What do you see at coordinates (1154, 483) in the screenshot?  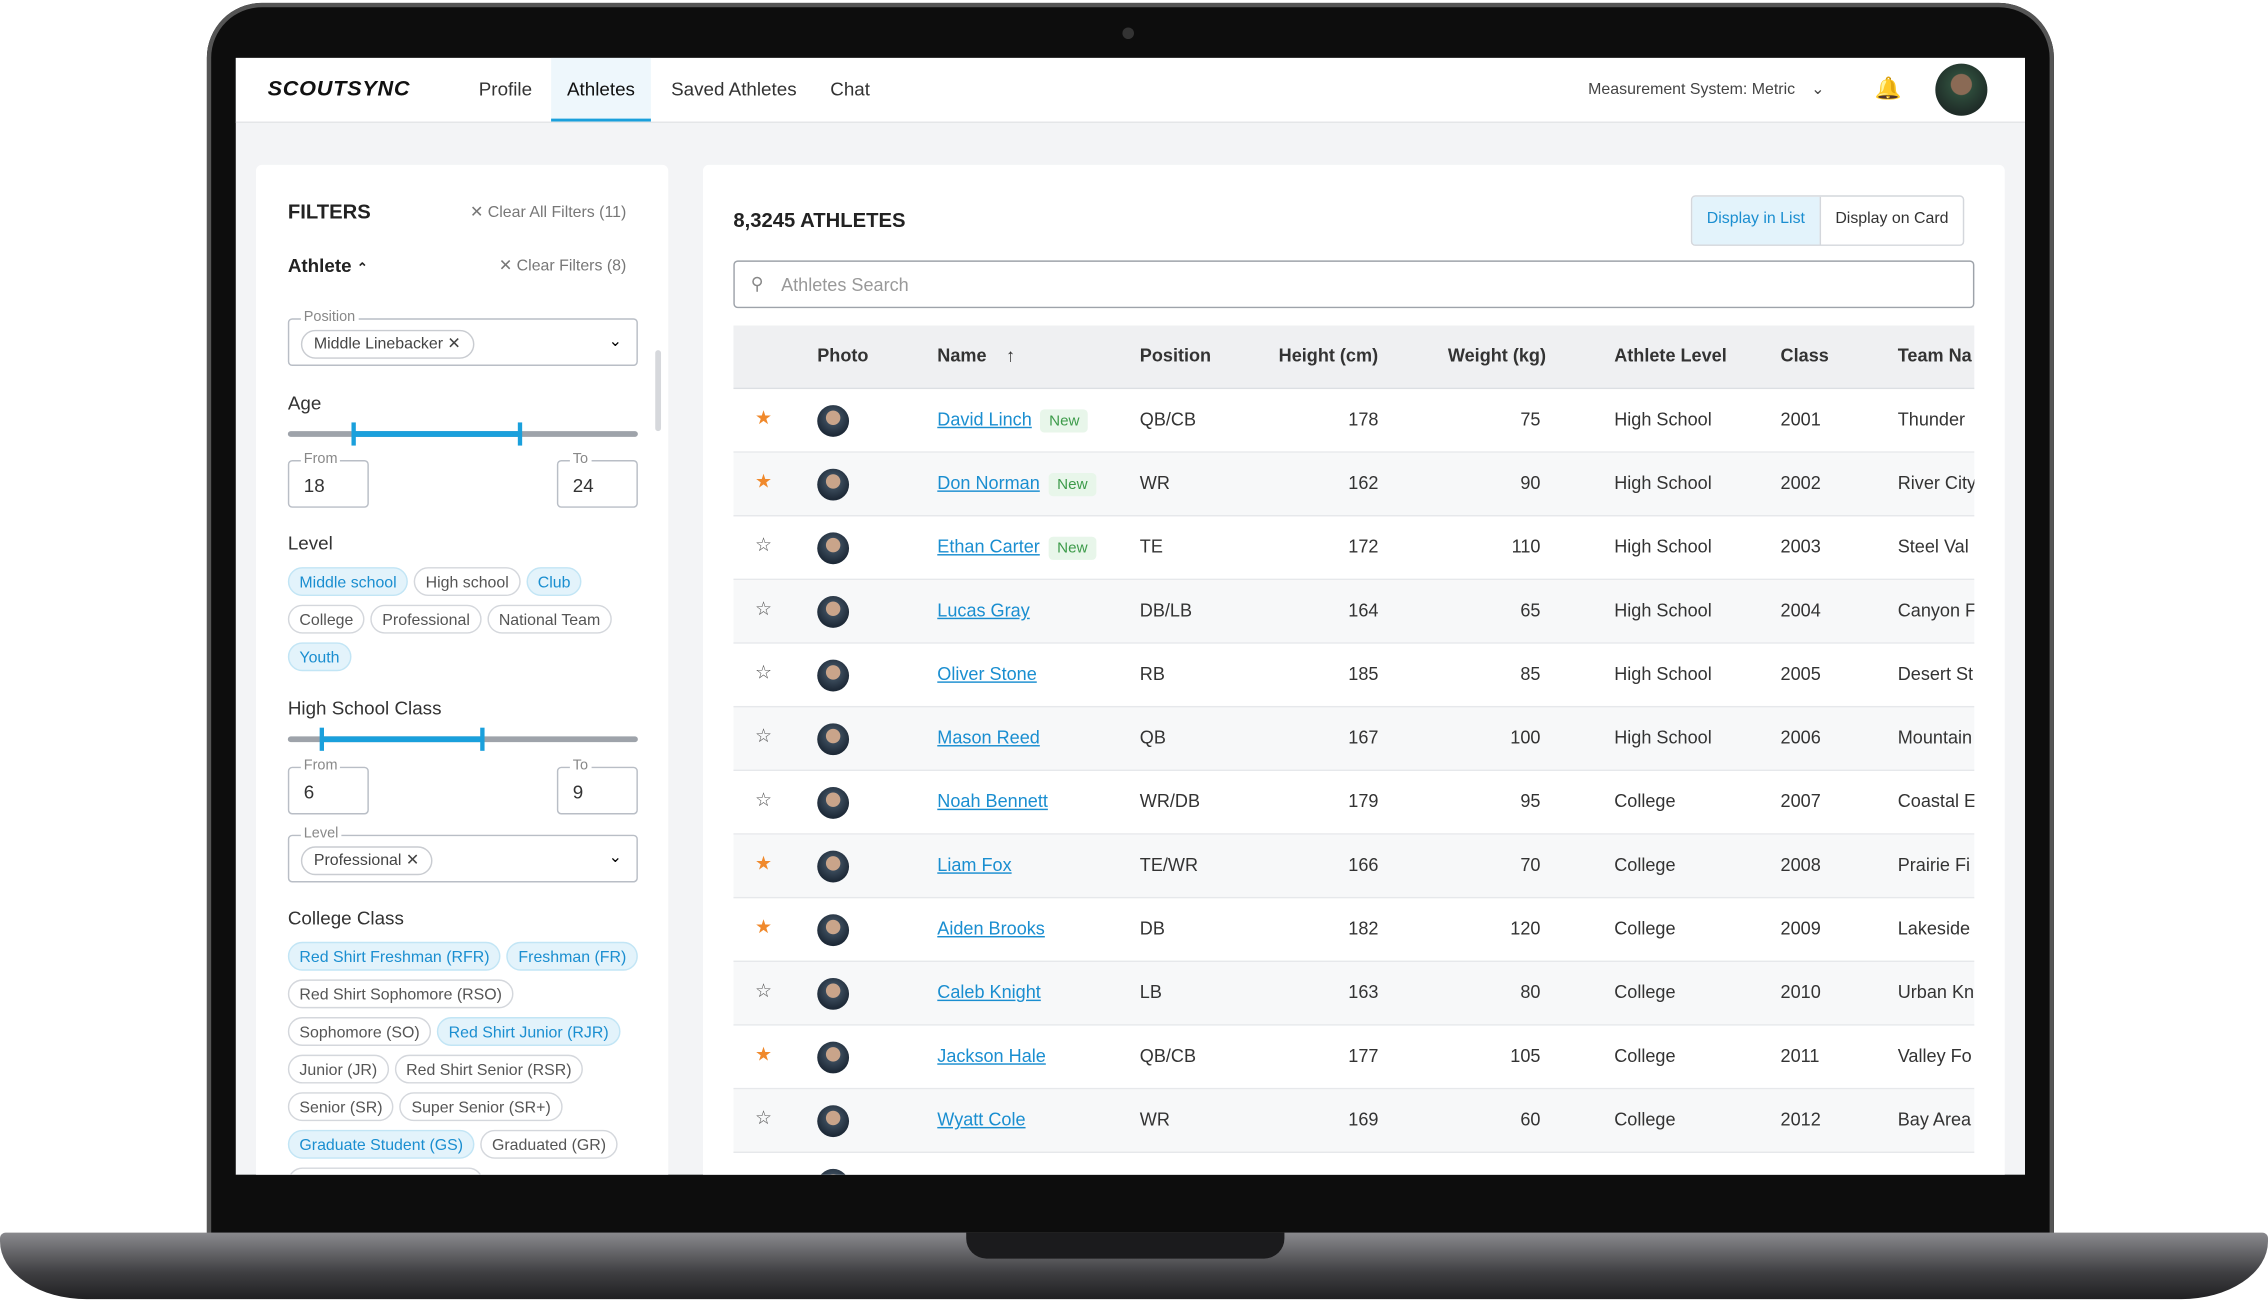 I see `position-cell: WR` at bounding box center [1154, 483].